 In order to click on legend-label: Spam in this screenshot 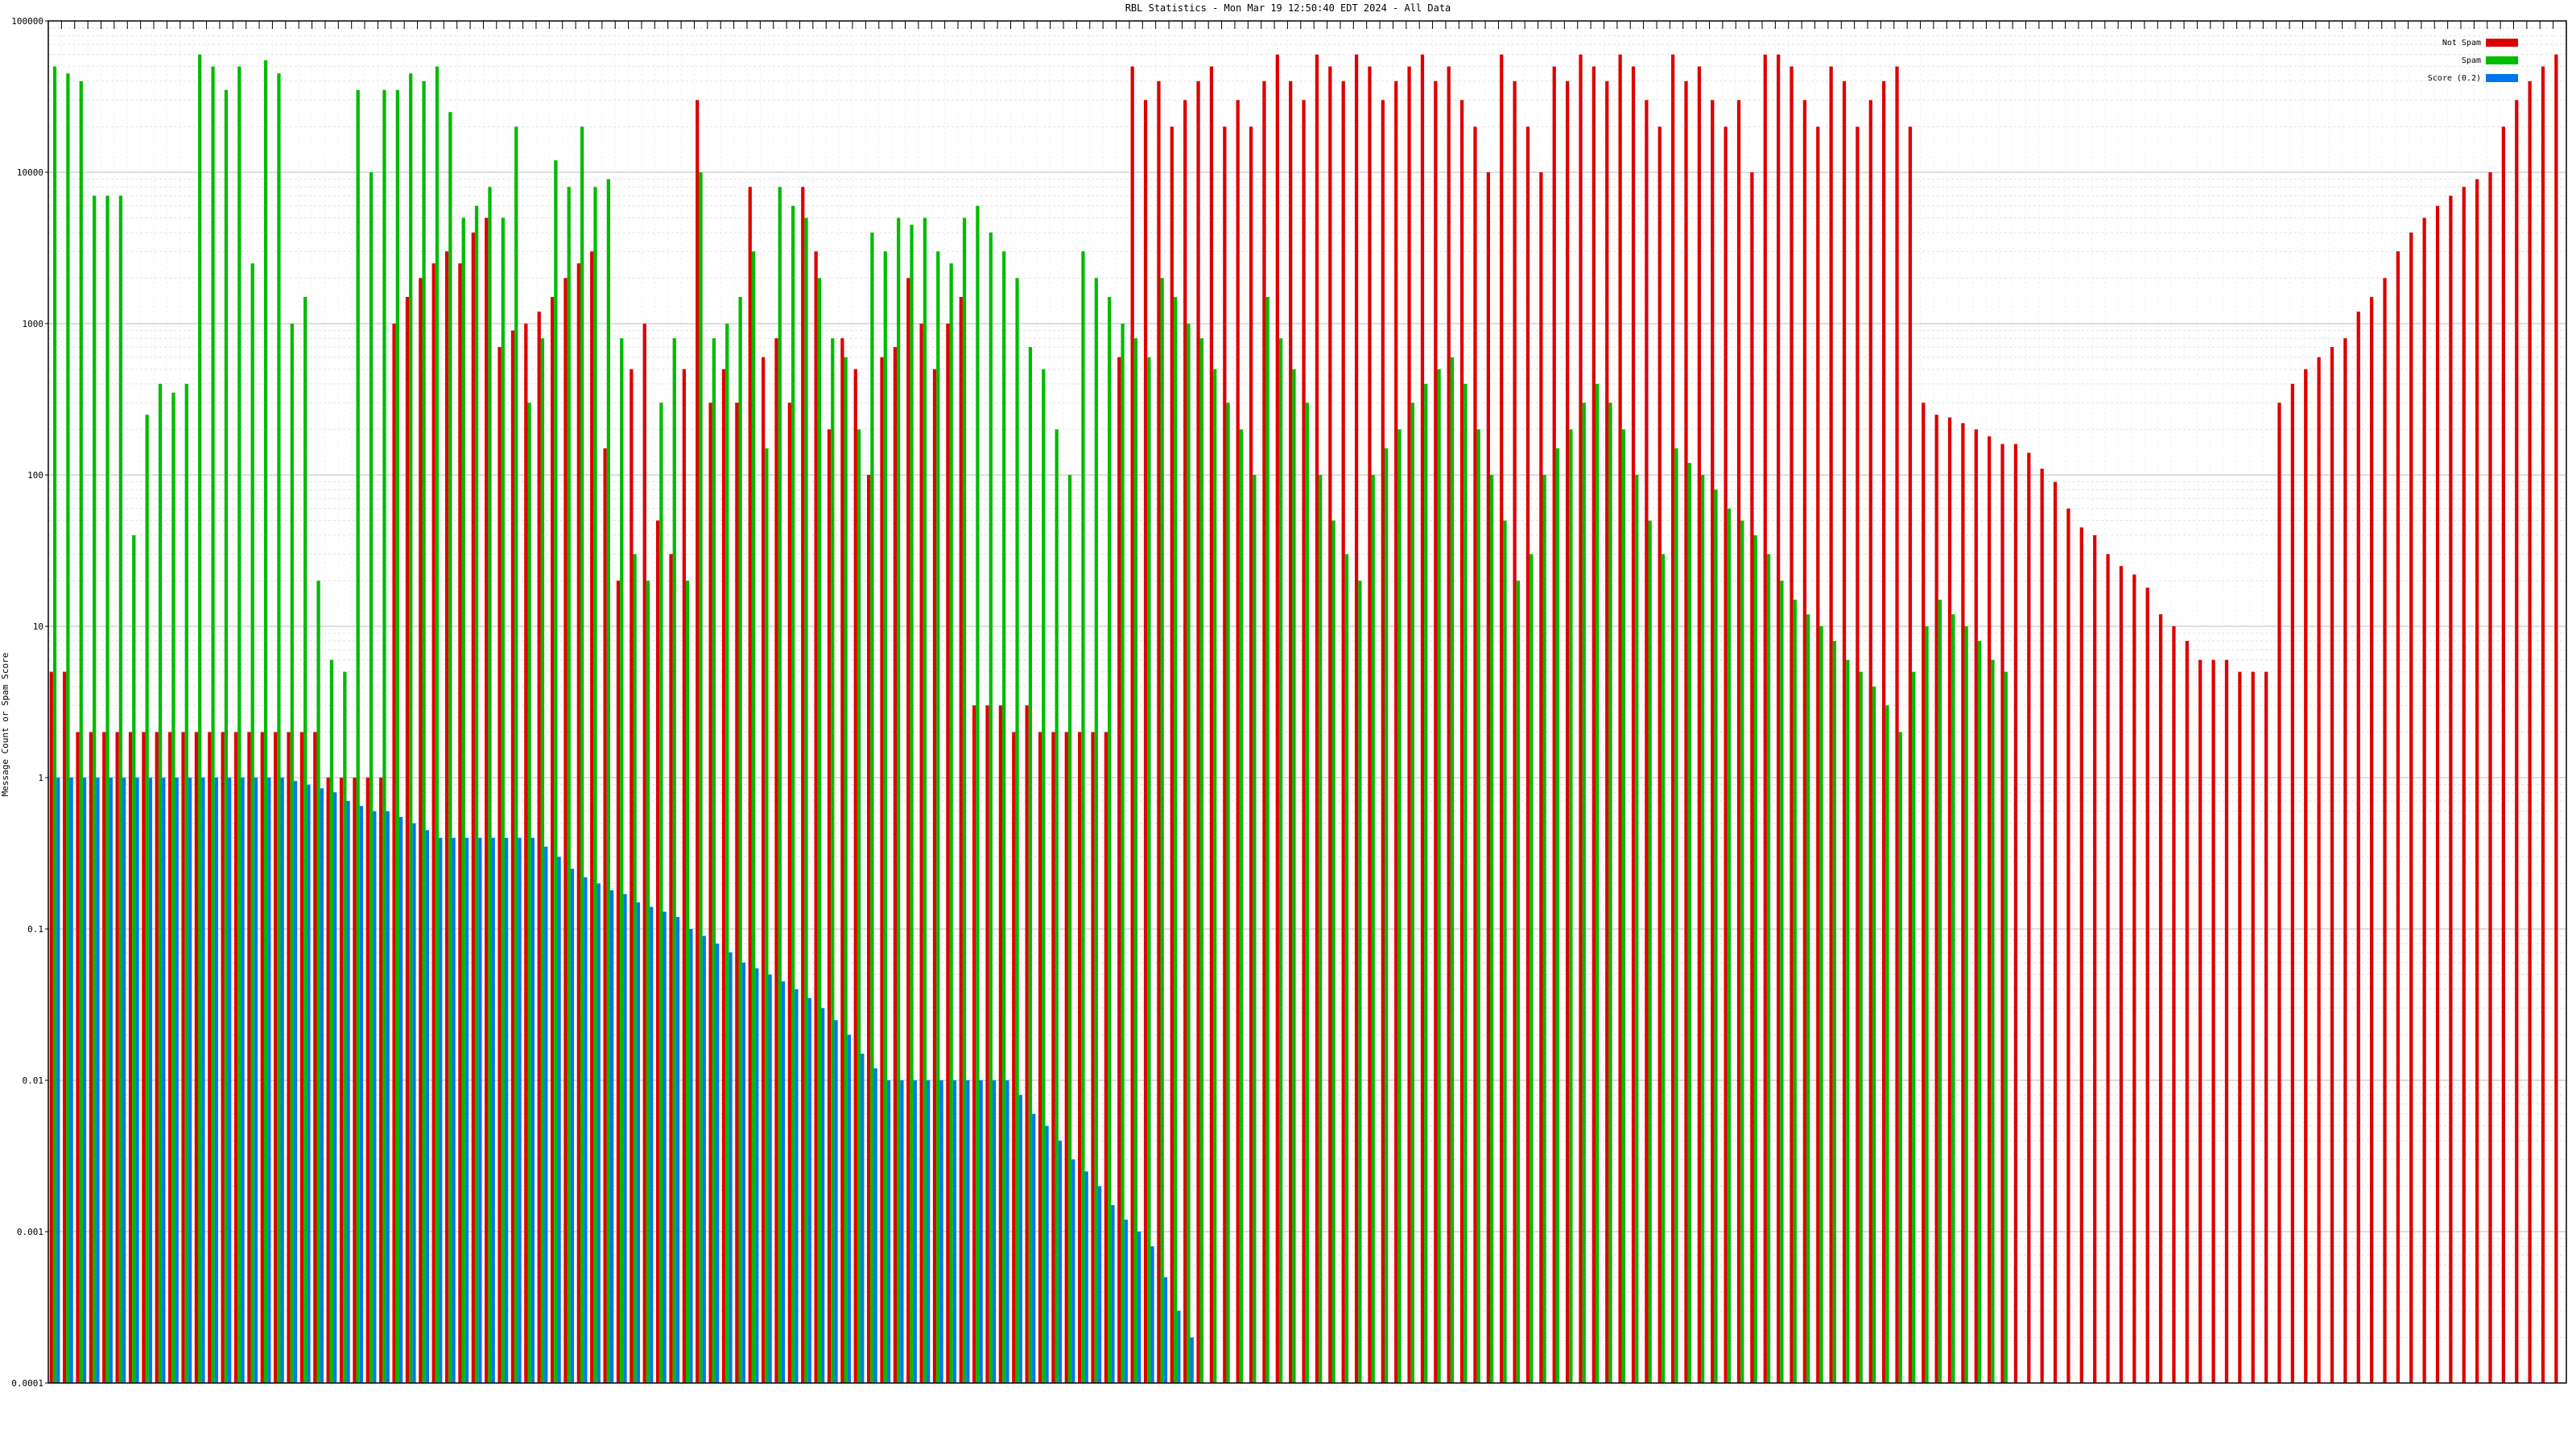, I will do `click(2471, 60)`.